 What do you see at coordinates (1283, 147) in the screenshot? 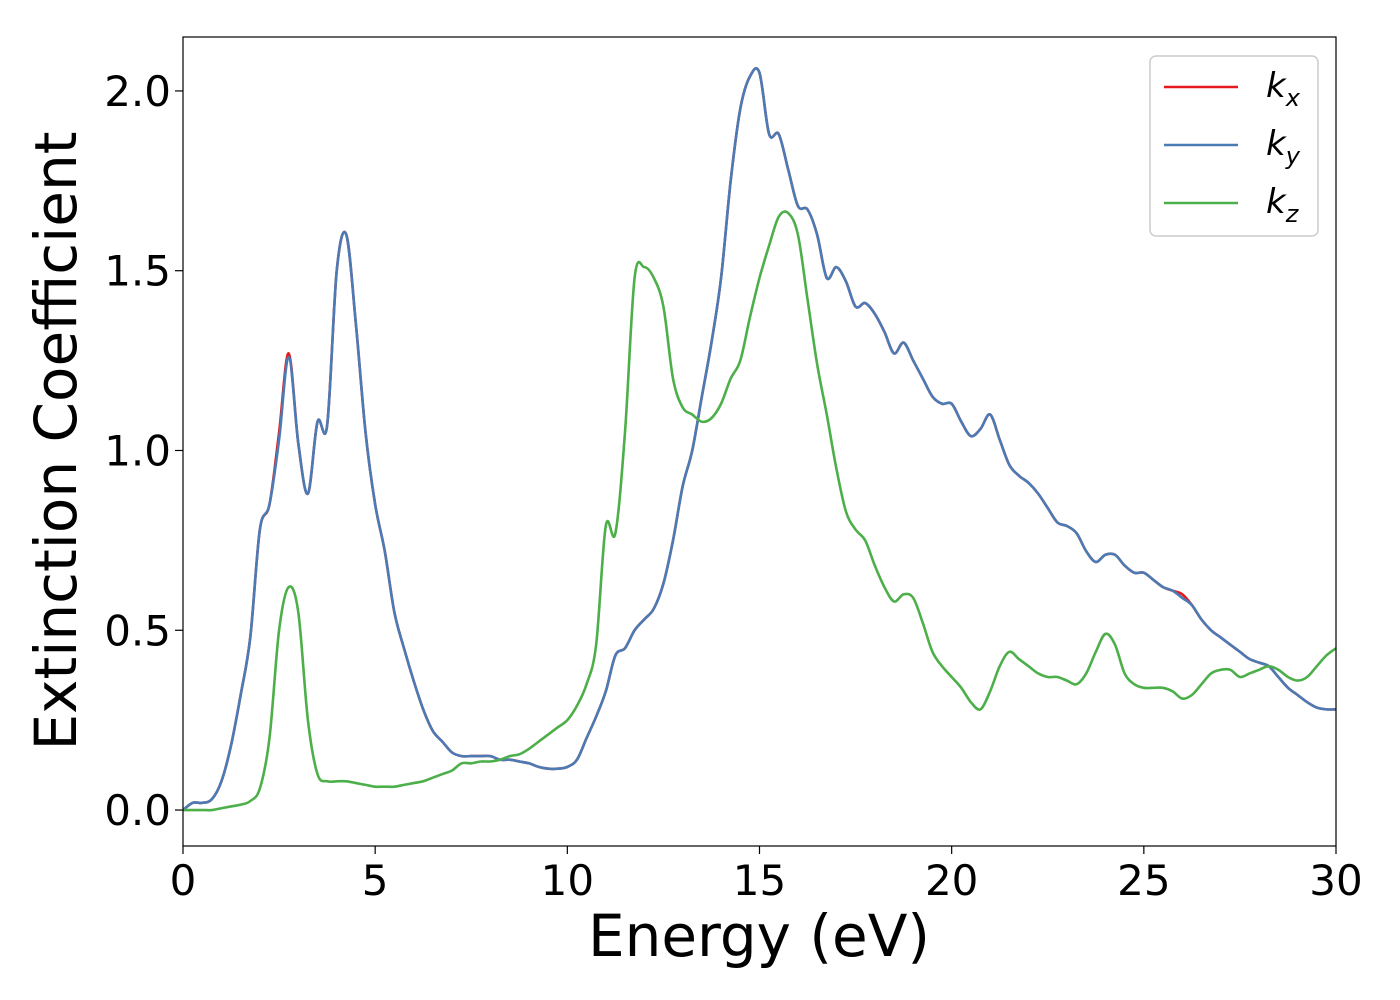
I see `legend-label-ky: ky` at bounding box center [1283, 147].